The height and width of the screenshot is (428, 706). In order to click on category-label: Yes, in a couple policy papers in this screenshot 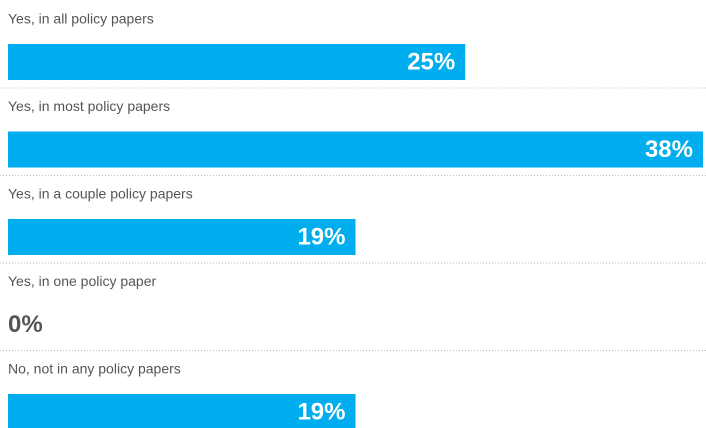, I will do `click(100, 194)`.